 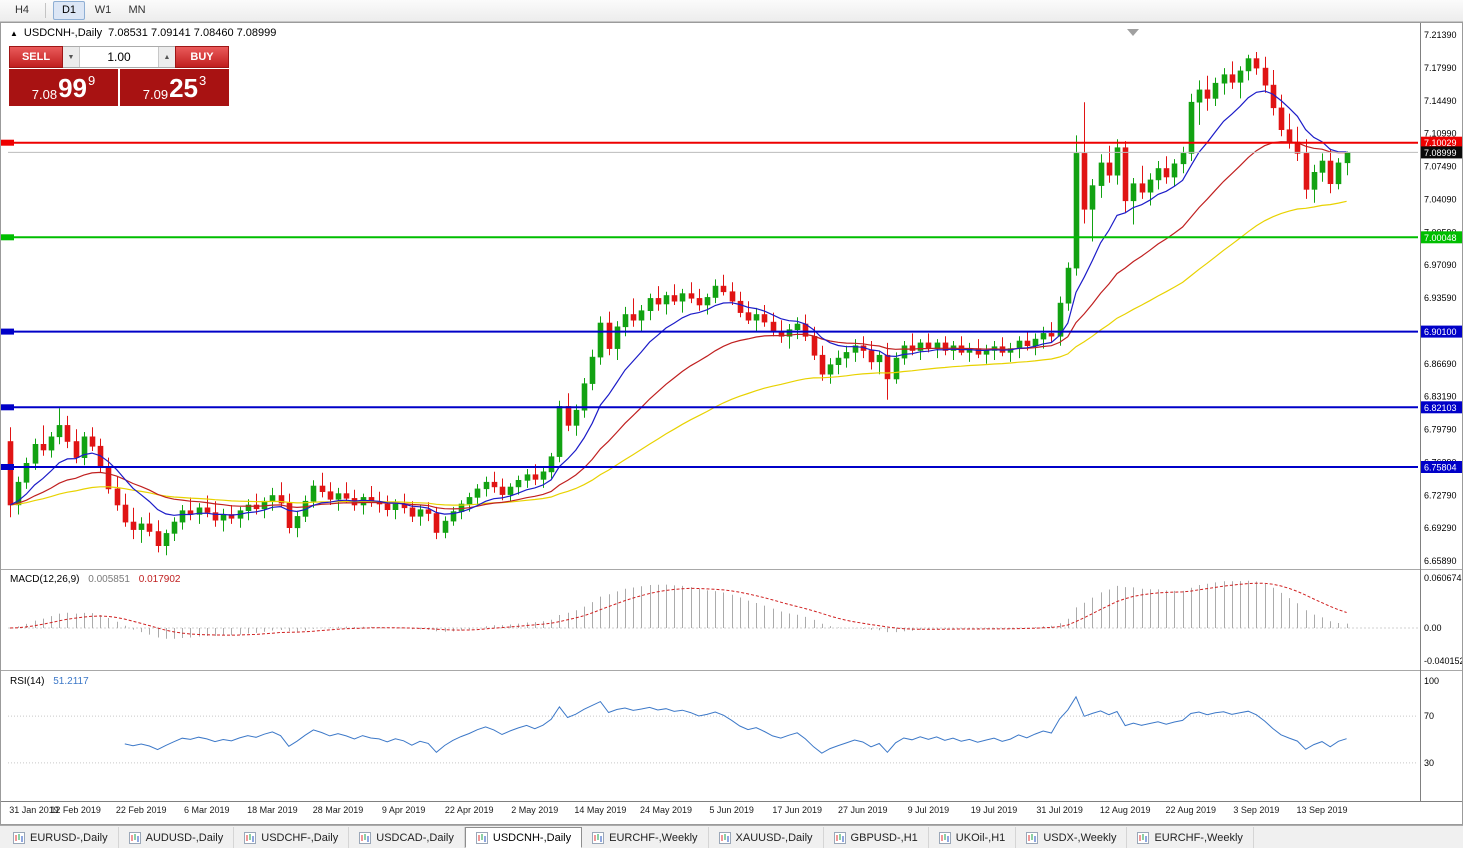 I want to click on last-price-badge-label: 7.08999, so click(x=1440, y=153).